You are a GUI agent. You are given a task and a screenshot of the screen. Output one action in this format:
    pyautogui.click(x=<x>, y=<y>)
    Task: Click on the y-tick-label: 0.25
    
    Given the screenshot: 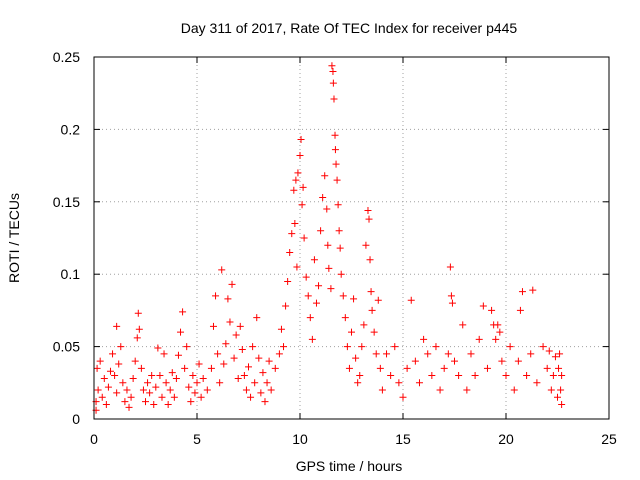 What is the action you would take?
    pyautogui.click(x=66, y=57)
    